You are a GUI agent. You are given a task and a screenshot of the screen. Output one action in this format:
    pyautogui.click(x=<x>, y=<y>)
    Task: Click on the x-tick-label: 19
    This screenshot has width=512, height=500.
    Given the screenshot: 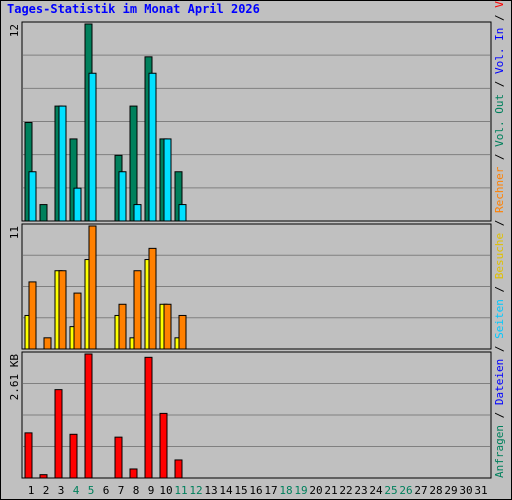 What is the action you would take?
    pyautogui.click(x=300, y=490)
    